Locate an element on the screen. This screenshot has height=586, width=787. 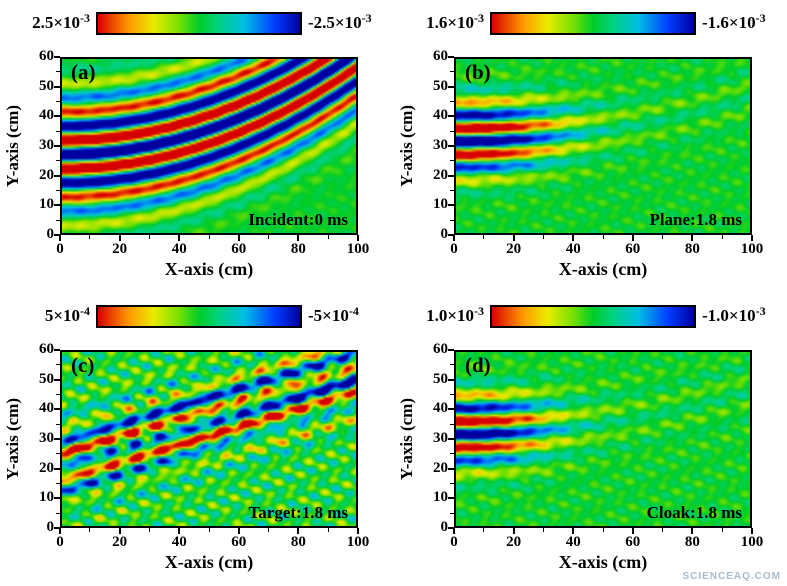
colorbar-min-label: -1.6×10⁻³ is located at coordinates (734, 21).